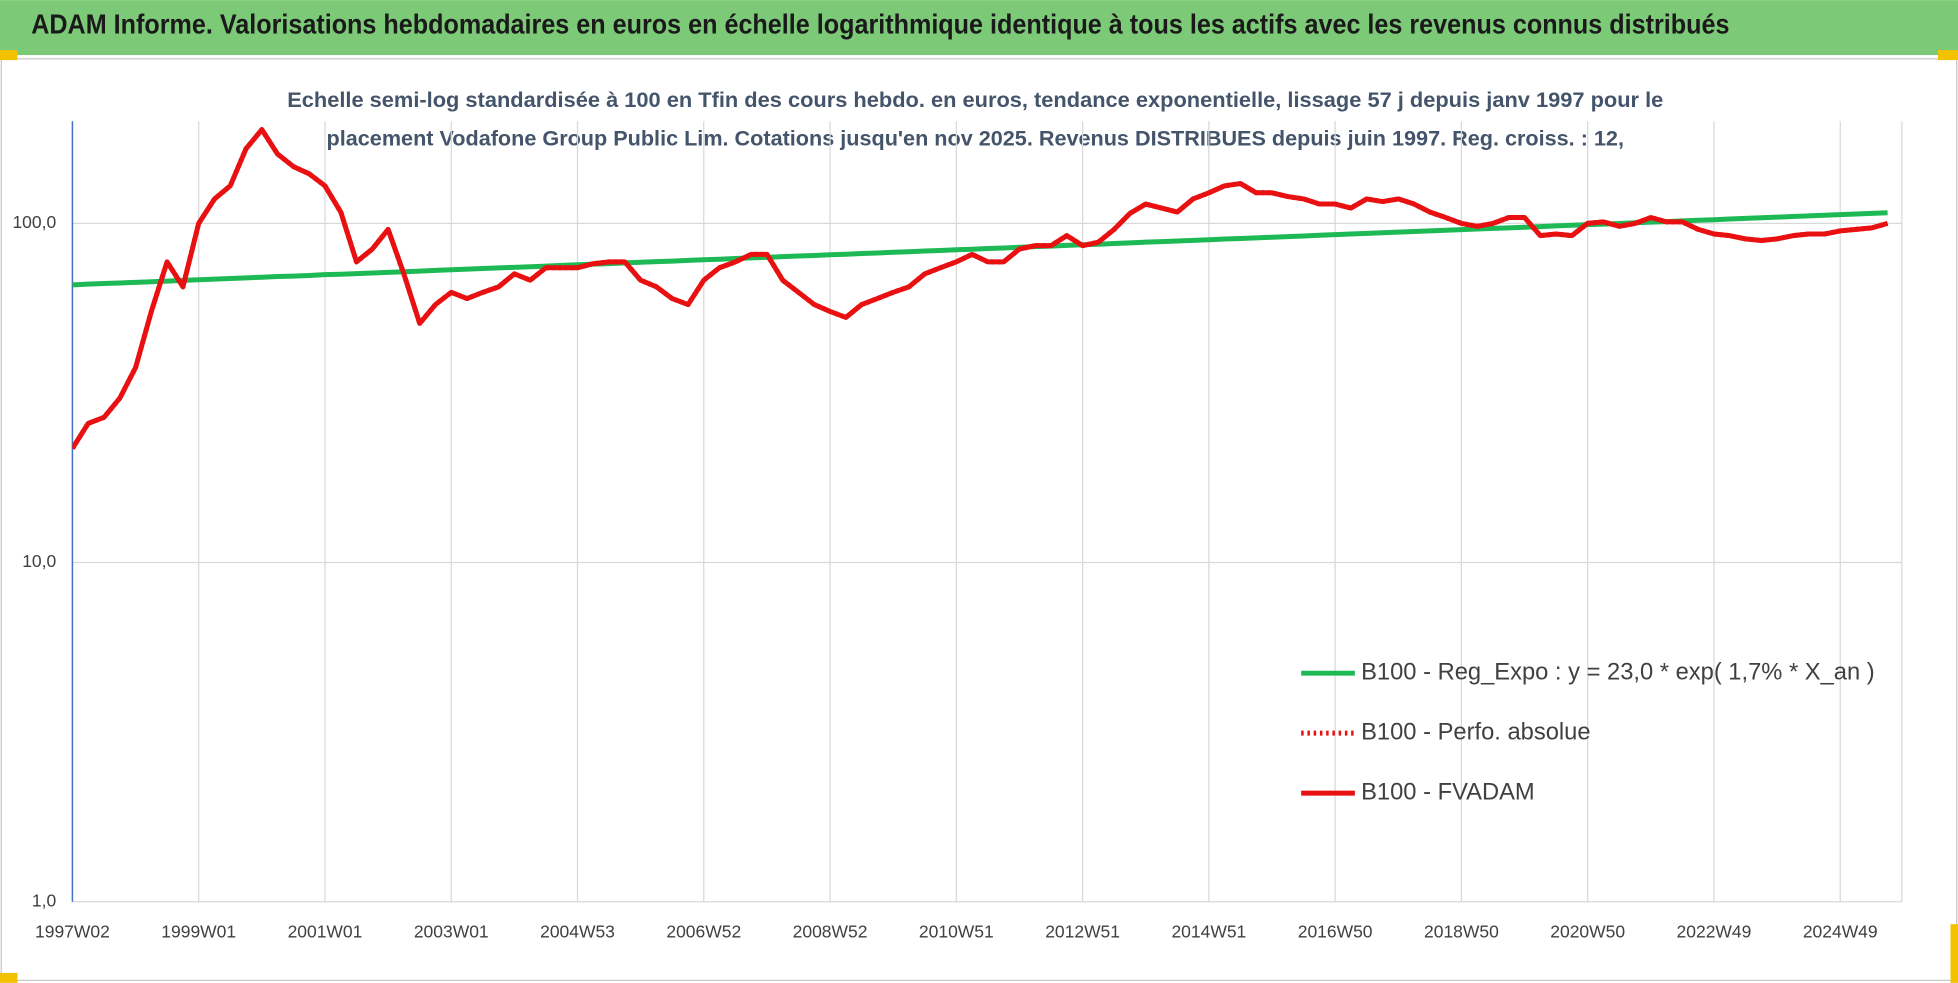  I want to click on banner, so click(979, 28).